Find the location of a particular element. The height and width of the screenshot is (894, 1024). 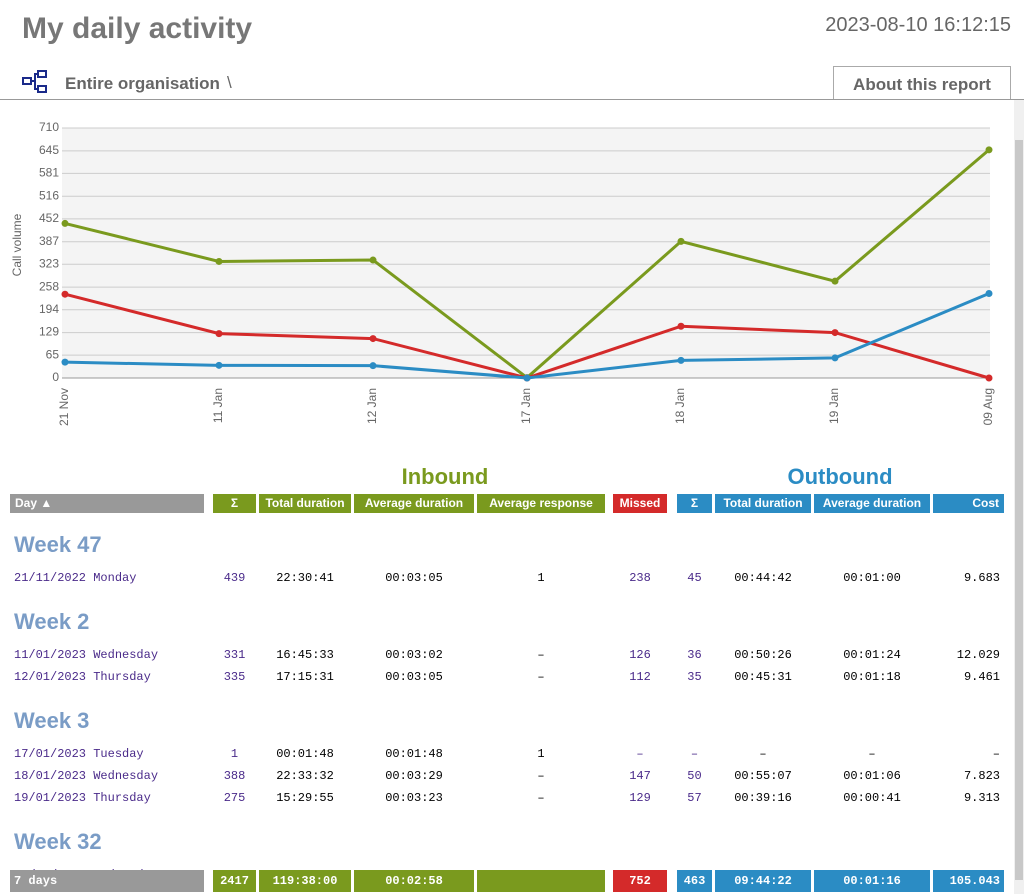

table-cell: 147 is located at coordinates (640, 776).